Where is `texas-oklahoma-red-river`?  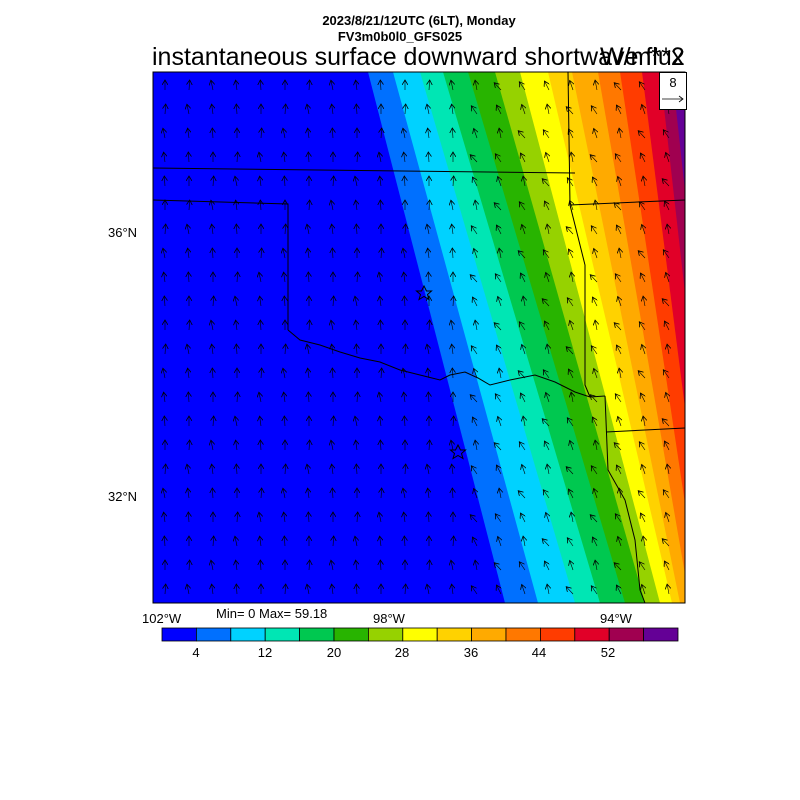 texas-oklahoma-red-river is located at coordinates (446, 363).